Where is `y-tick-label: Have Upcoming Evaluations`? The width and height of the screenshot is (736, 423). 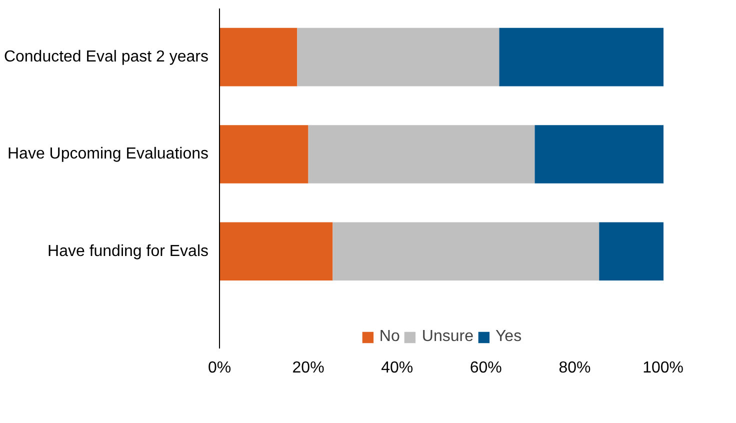 y-tick-label: Have Upcoming Evaluations is located at coordinates (108, 154).